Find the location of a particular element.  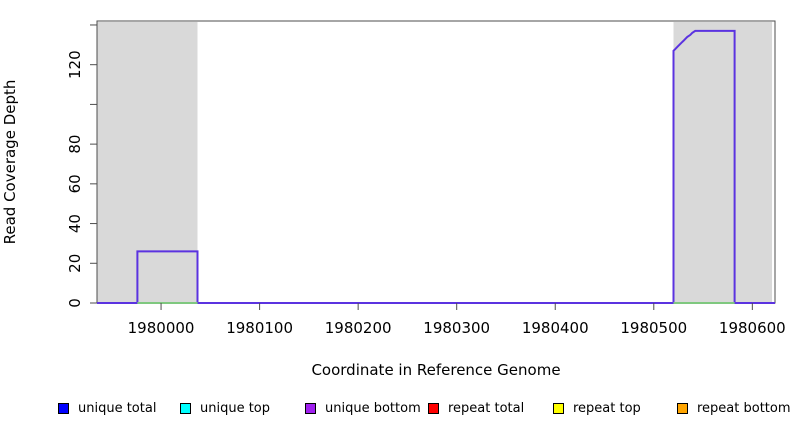

x-tick-label: 1980500 is located at coordinates (653, 328).